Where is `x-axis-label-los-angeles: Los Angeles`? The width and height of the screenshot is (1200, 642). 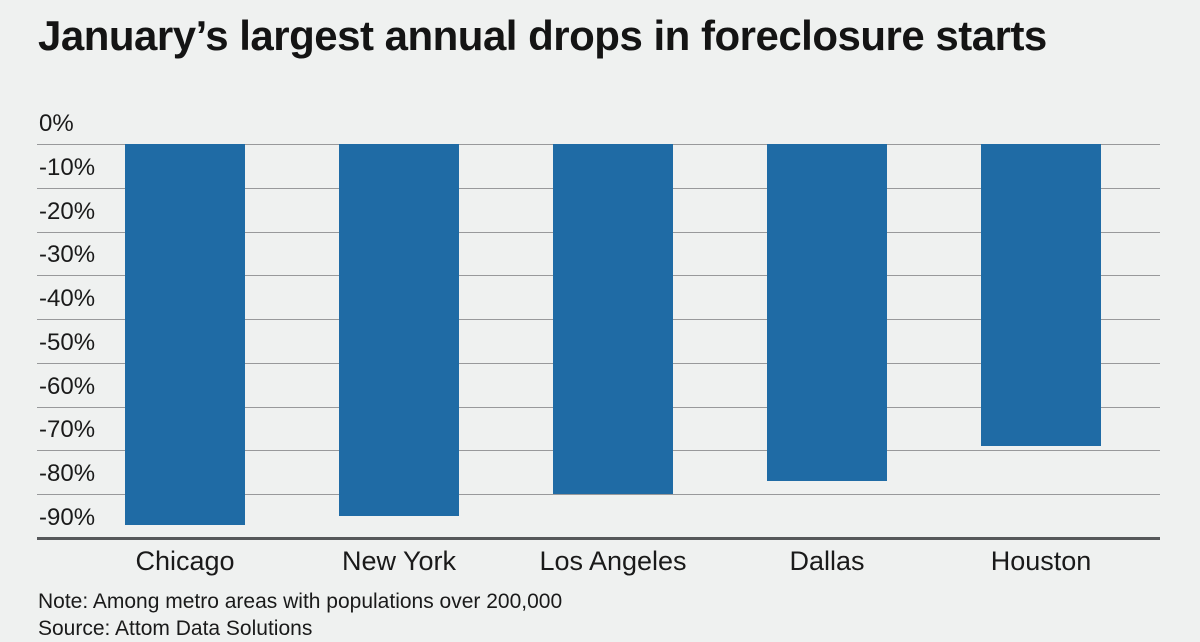
x-axis-label-los-angeles: Los Angeles is located at coordinates (613, 561).